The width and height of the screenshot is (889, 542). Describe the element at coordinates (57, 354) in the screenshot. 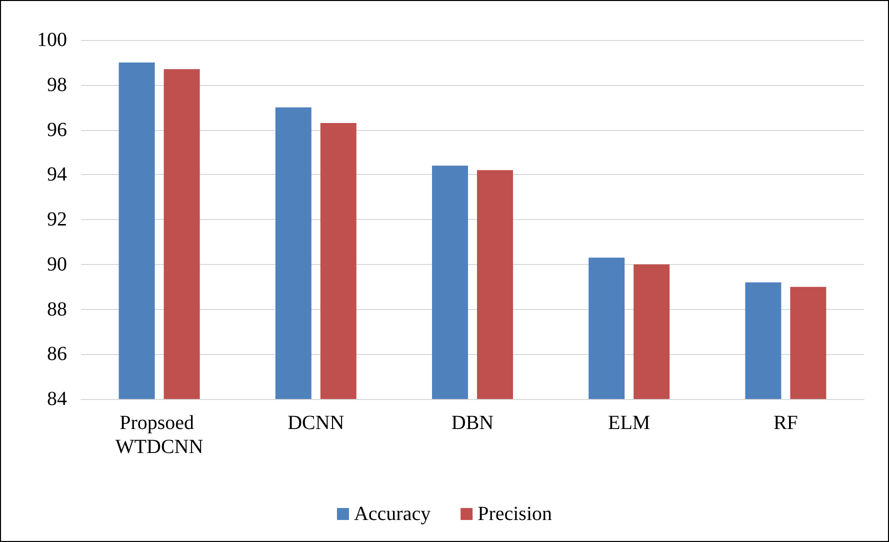

I see `y-tick-label: 86` at that location.